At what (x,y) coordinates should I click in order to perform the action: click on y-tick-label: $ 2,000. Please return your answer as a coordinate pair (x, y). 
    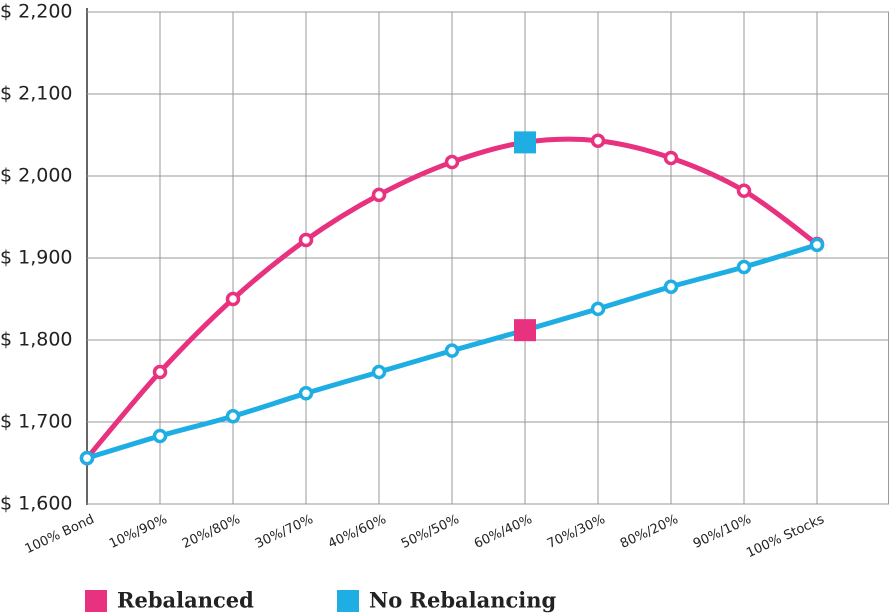
    Looking at the image, I should click on (36, 176).